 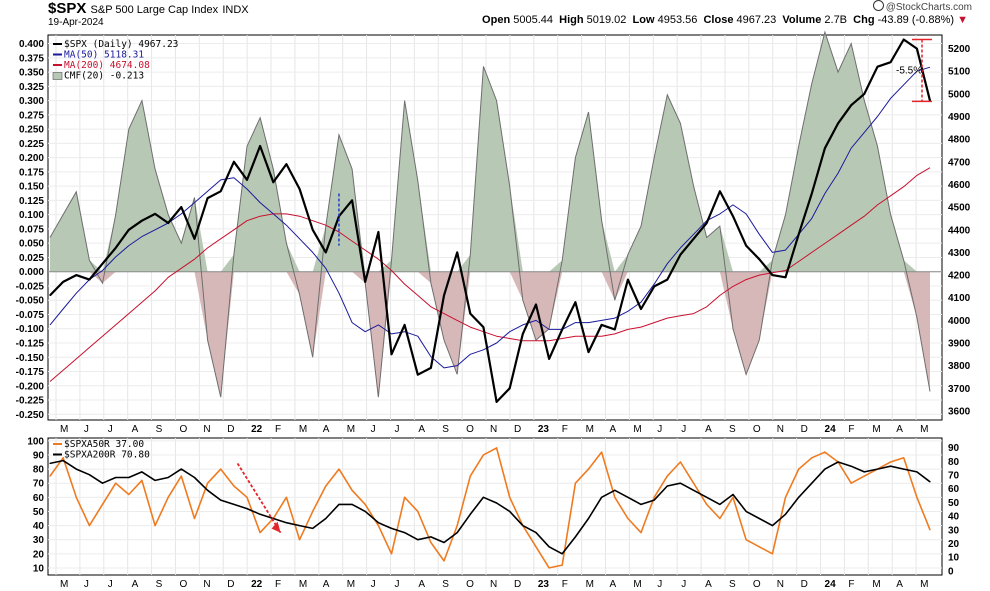 What do you see at coordinates (30, 372) in the screenshot?
I see `y-tick-label-left: -0.175` at bounding box center [30, 372].